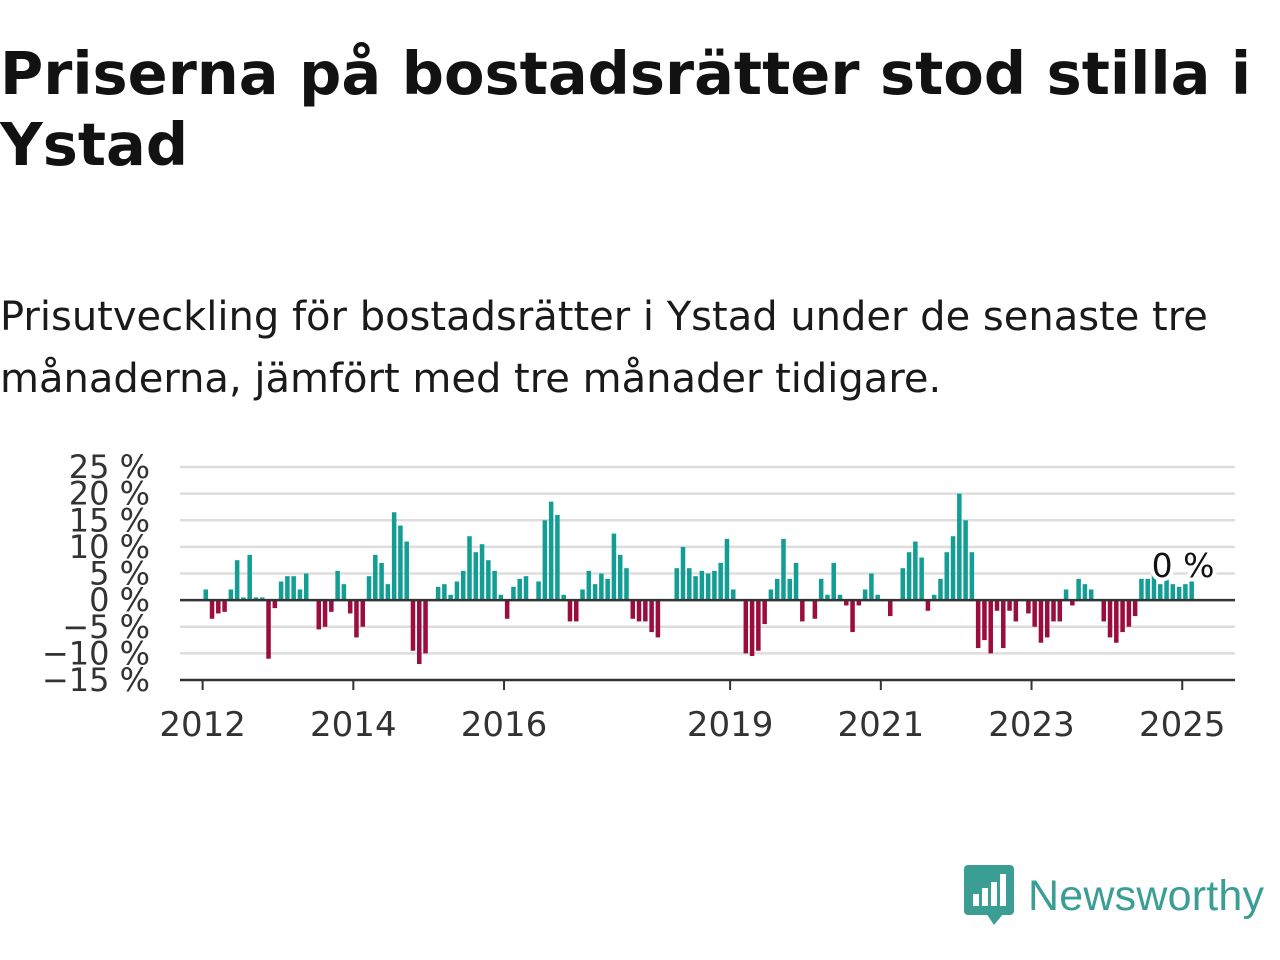  Describe the element at coordinates (109, 520) in the screenshot. I see `y-tick-label: 15 %` at that location.